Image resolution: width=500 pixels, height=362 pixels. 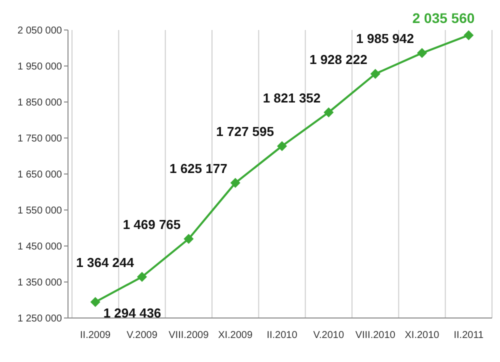 What do you see at coordinates (443, 18) in the screenshot?
I see `data-label: 2 035 560` at bounding box center [443, 18].